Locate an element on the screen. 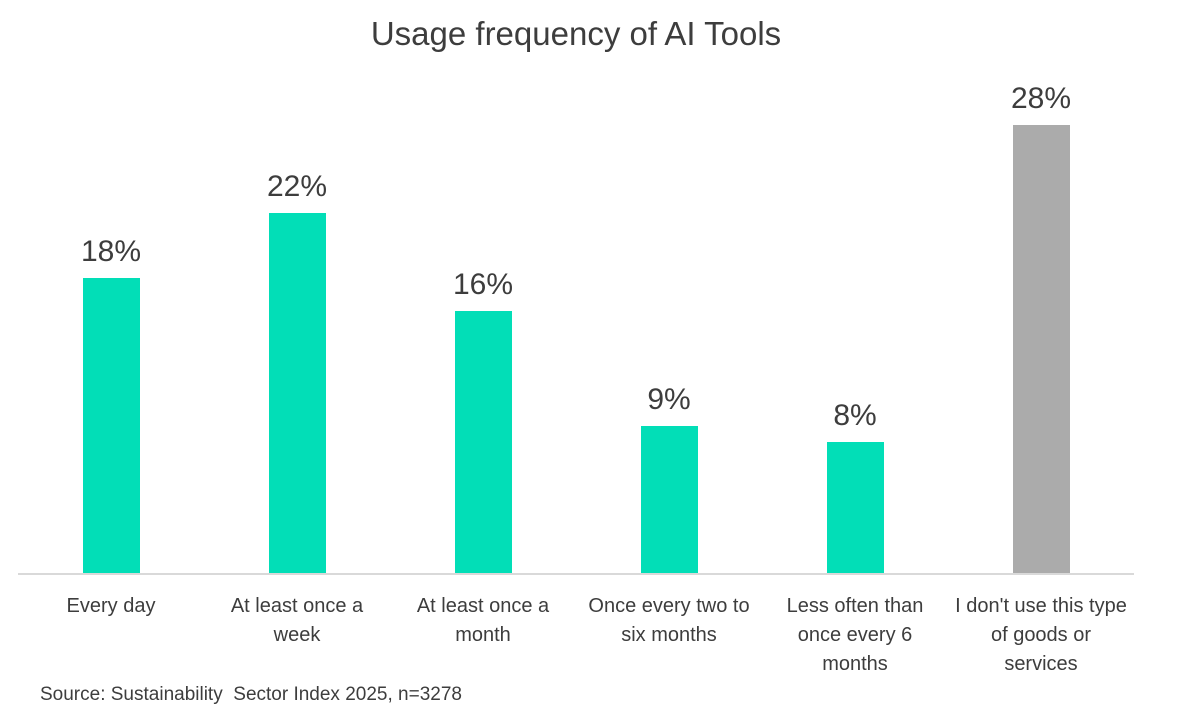 This screenshot has height=714, width=1196. chart-title: Usage frequency of AI Tools is located at coordinates (576, 33).